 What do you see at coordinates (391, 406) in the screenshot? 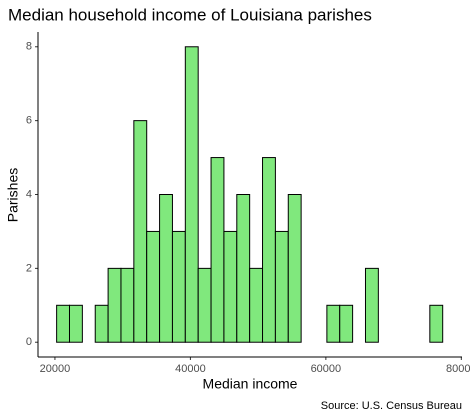
I see `caption: Source: U.S. Census Bureau` at bounding box center [391, 406].